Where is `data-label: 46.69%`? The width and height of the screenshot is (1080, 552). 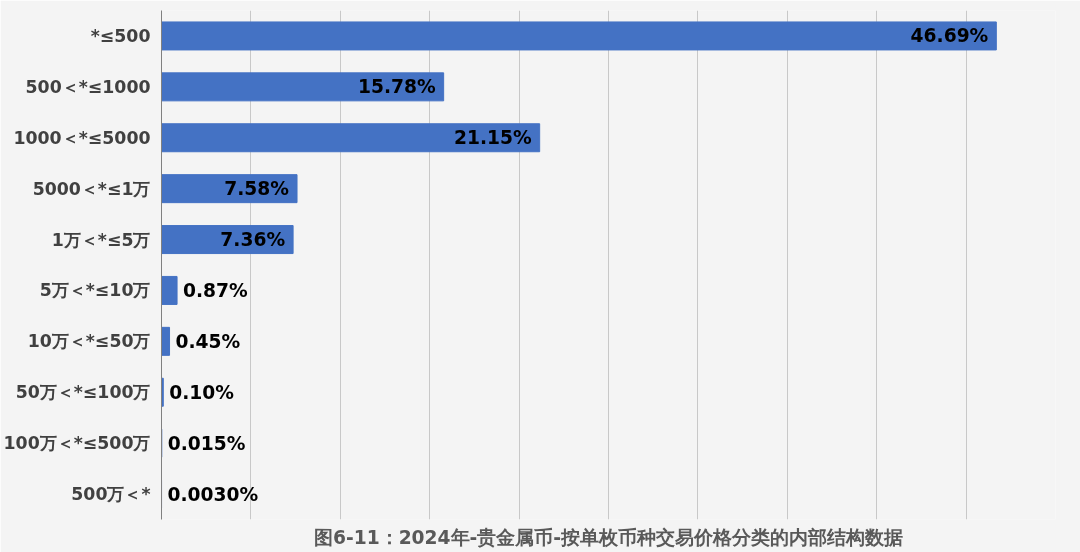 data-label: 46.69% is located at coordinates (949, 36).